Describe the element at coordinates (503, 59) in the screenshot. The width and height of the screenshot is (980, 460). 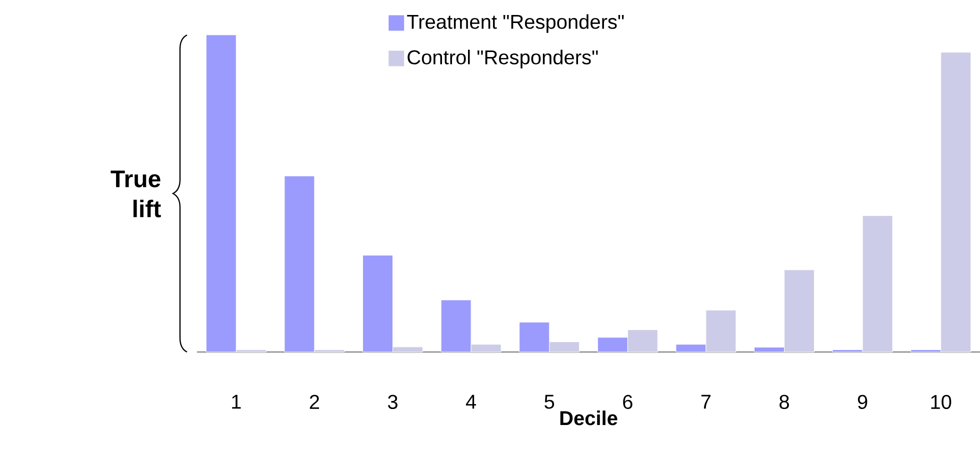
I see `legend-label: Control "Responders"` at that location.